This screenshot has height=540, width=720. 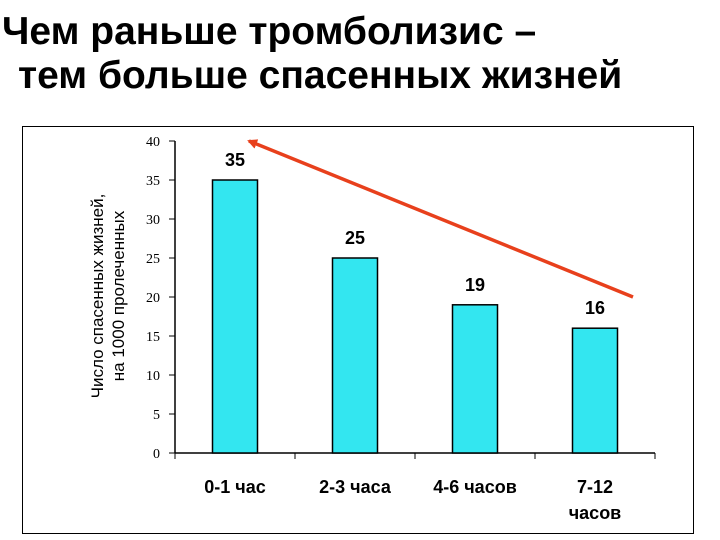 What do you see at coordinates (153, 376) in the screenshot?
I see `y-tick-label: 10` at bounding box center [153, 376].